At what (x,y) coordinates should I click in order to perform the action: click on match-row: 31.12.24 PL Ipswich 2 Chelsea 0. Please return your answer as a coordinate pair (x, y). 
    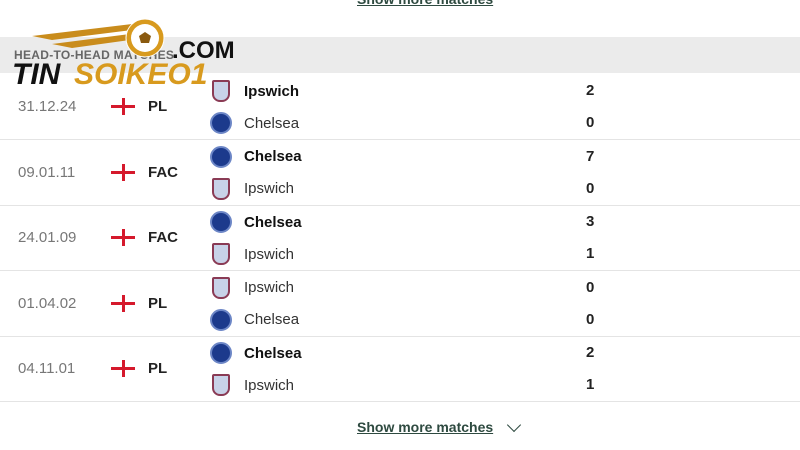
    Looking at the image, I should click on (400, 107).